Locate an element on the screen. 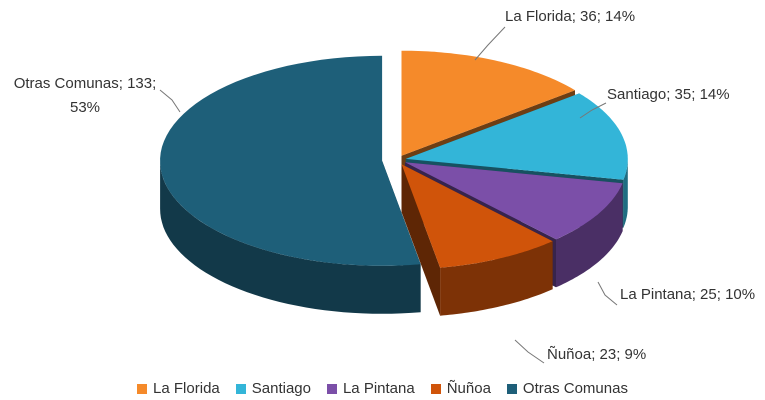  legend-label: Otras Comunas is located at coordinates (575, 388).